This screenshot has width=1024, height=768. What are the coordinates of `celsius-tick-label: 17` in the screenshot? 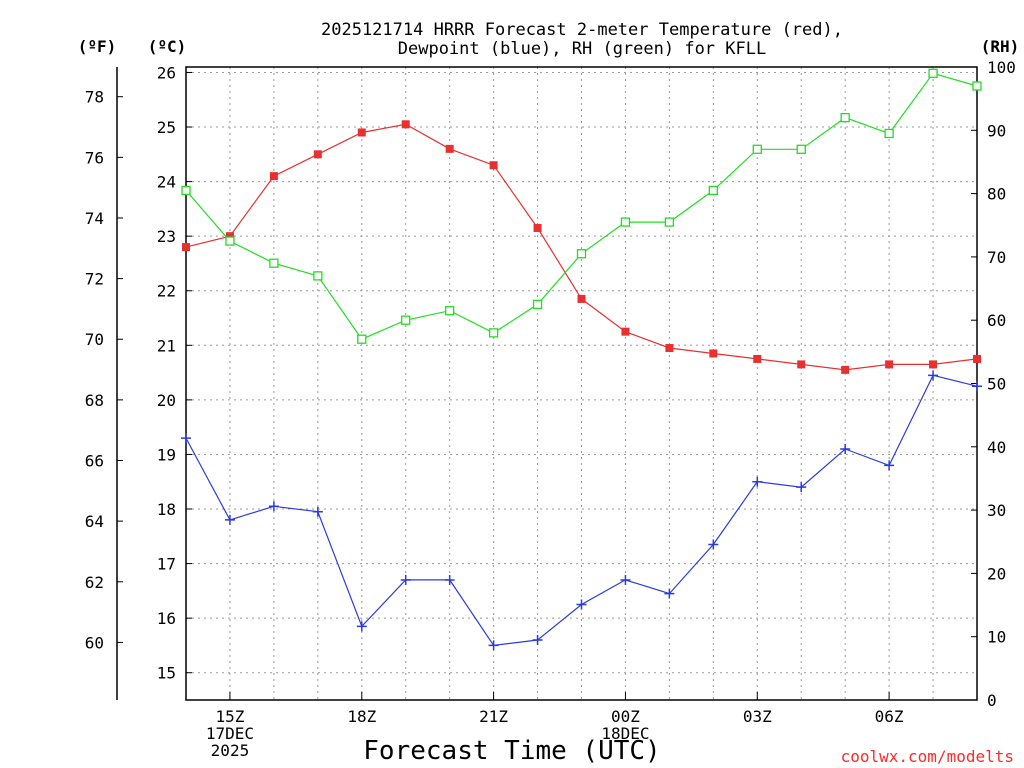 It's located at (166, 564).